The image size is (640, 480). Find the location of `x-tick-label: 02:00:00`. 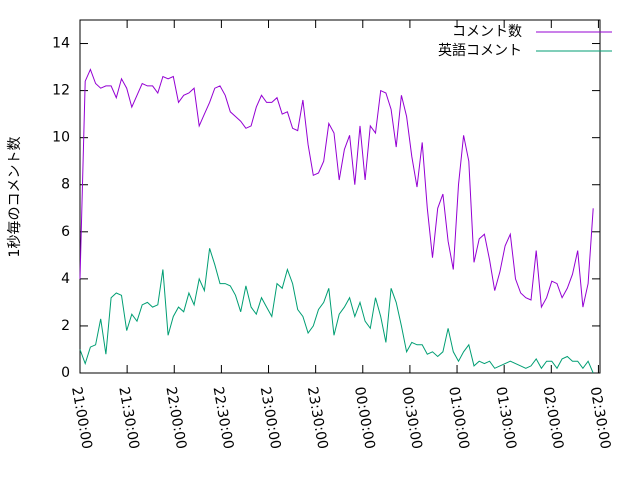

x-tick-label: 02:00:00 is located at coordinates (552, 418).